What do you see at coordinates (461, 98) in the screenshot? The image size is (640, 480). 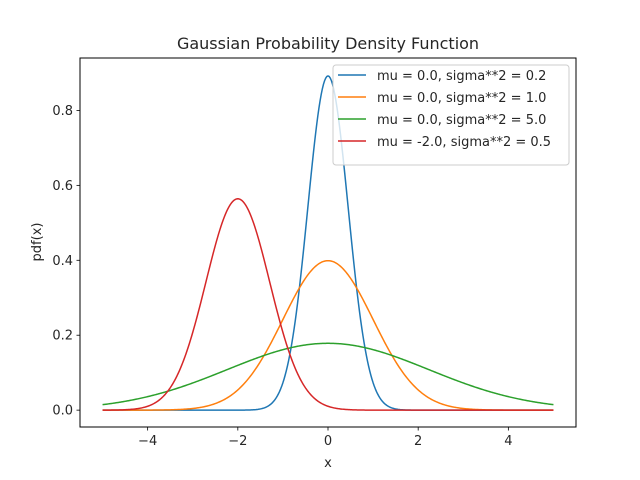 I see `legend-label-2: mu = 0.0, sigma**2 = 1.0` at bounding box center [461, 98].